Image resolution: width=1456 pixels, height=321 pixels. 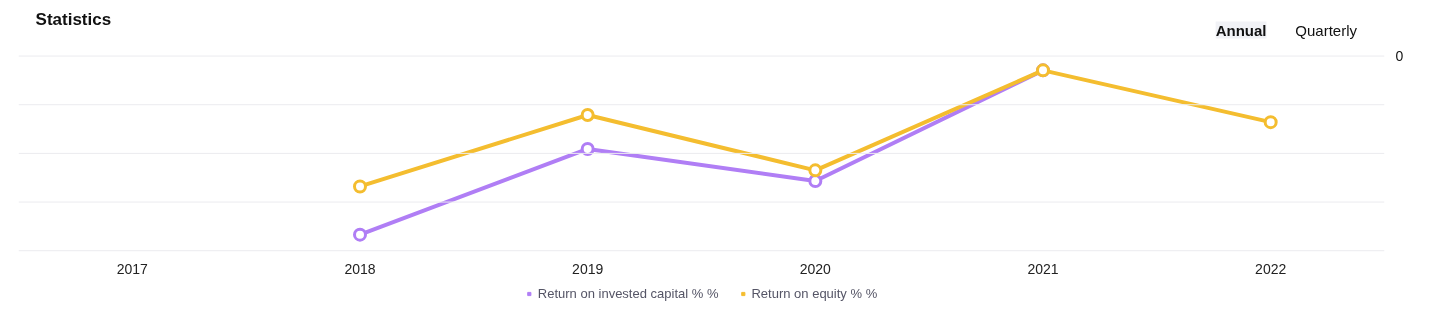 I want to click on x-tick-label: 2022, so click(x=1271, y=268).